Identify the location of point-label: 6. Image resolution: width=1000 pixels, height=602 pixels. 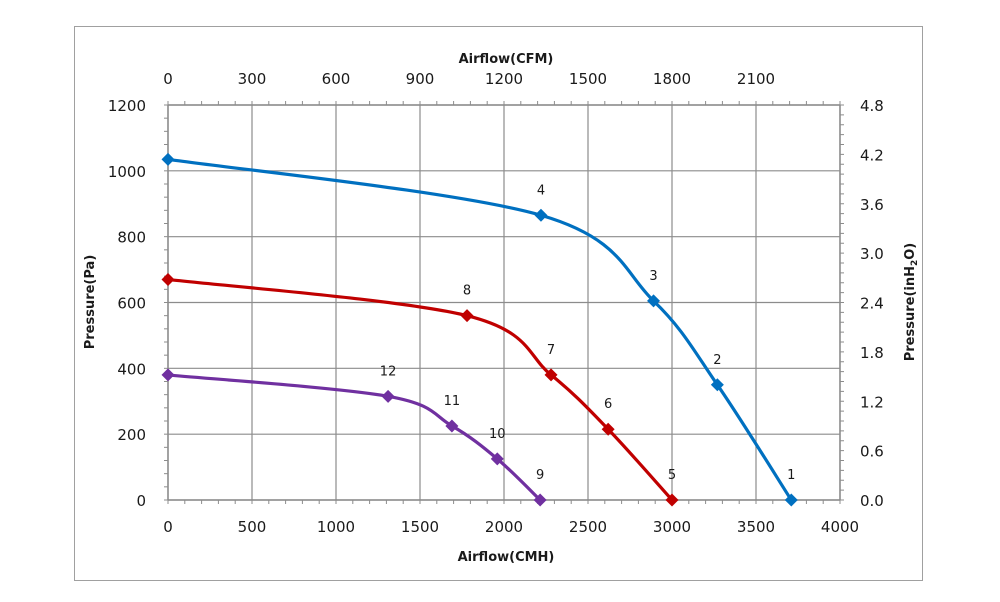
(608, 404).